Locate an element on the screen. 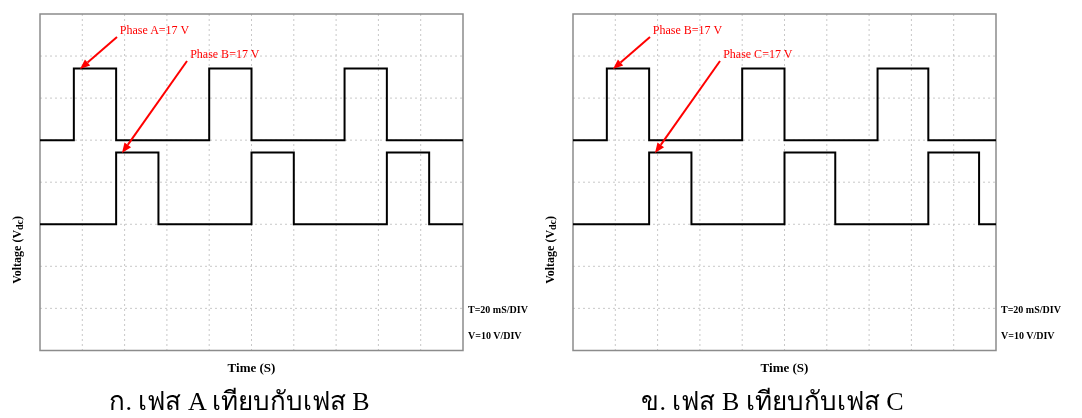  text: ก. เฟส A เทียบกับเฟส B is located at coordinates (239, 402).